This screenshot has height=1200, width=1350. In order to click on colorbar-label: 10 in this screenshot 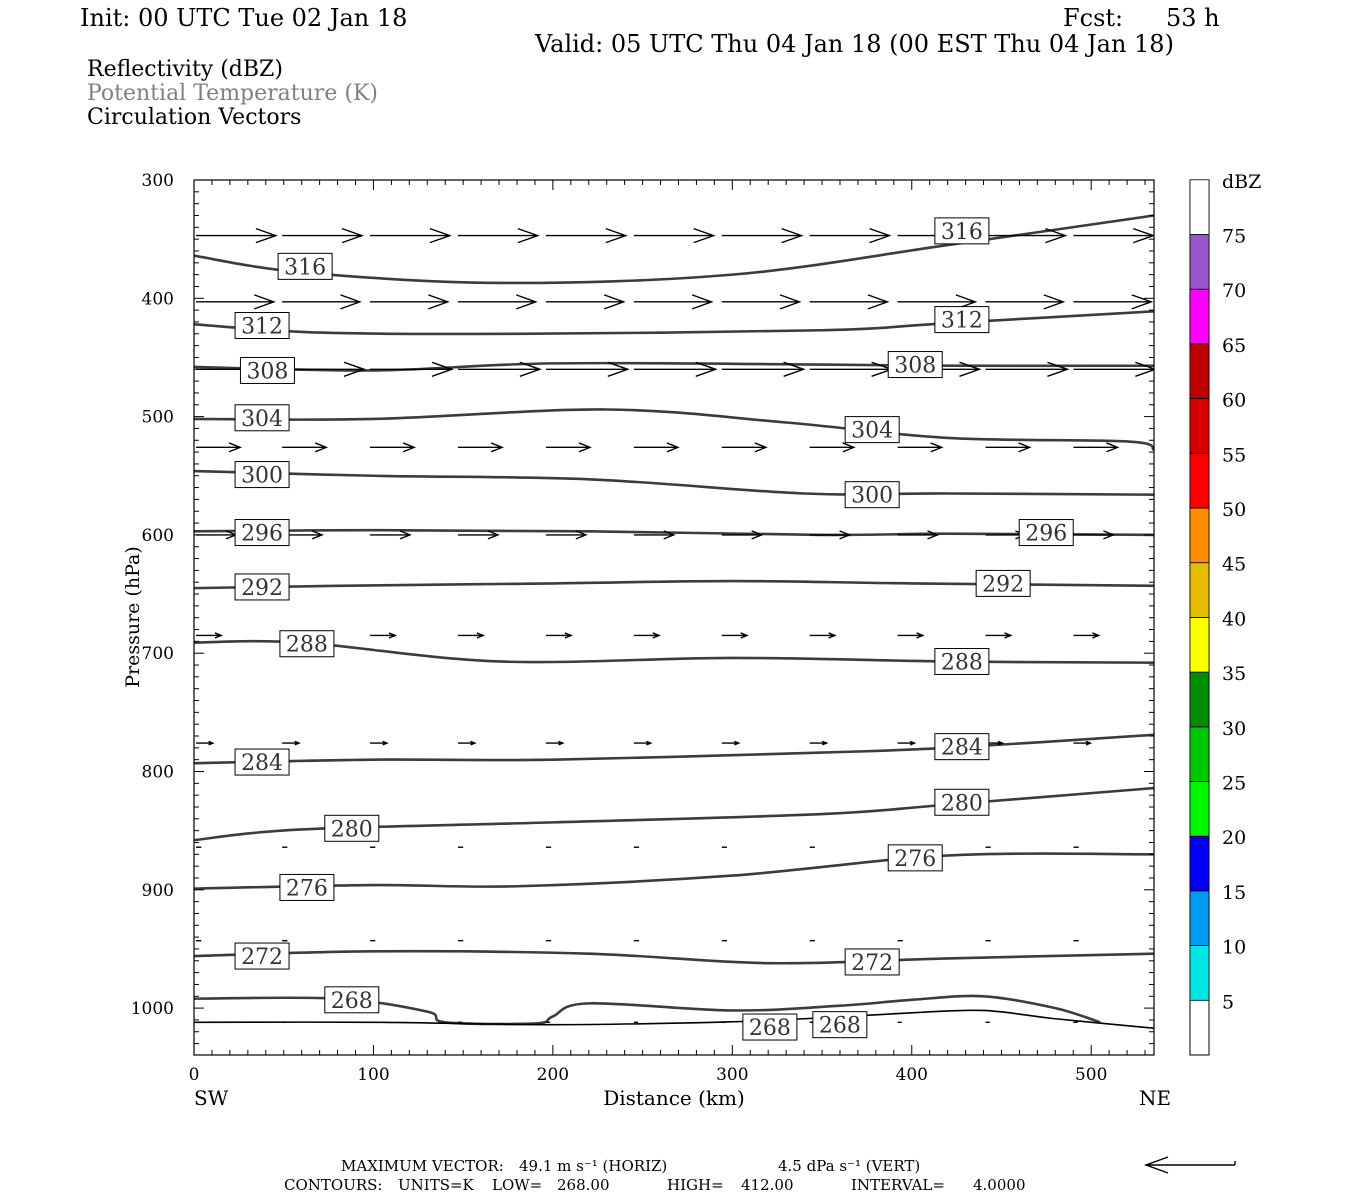, I will do `click(1234, 948)`.